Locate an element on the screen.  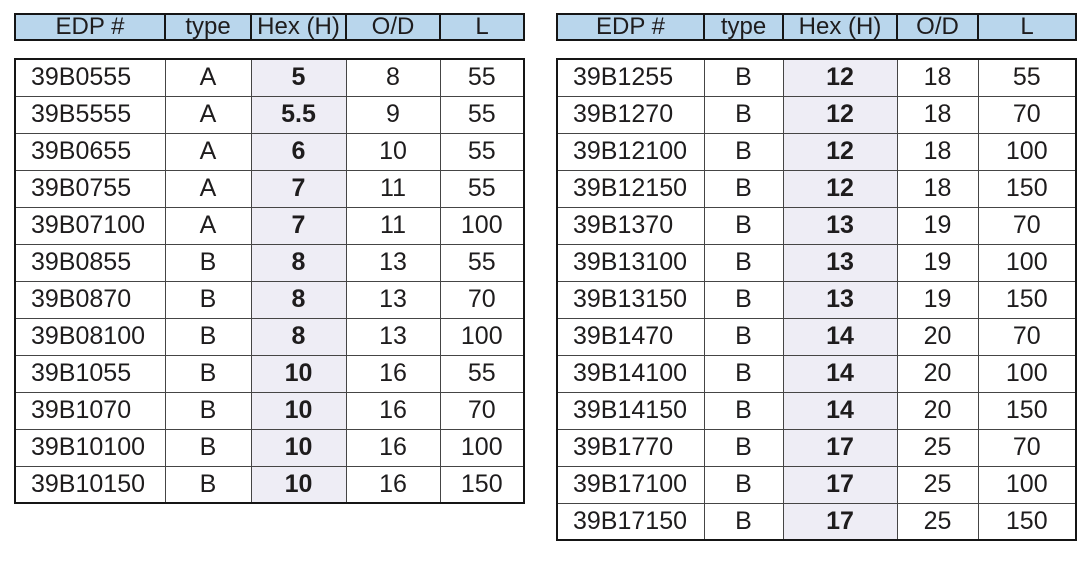
table-row: 39B0655 A 6 10 55 is located at coordinates (269, 151).